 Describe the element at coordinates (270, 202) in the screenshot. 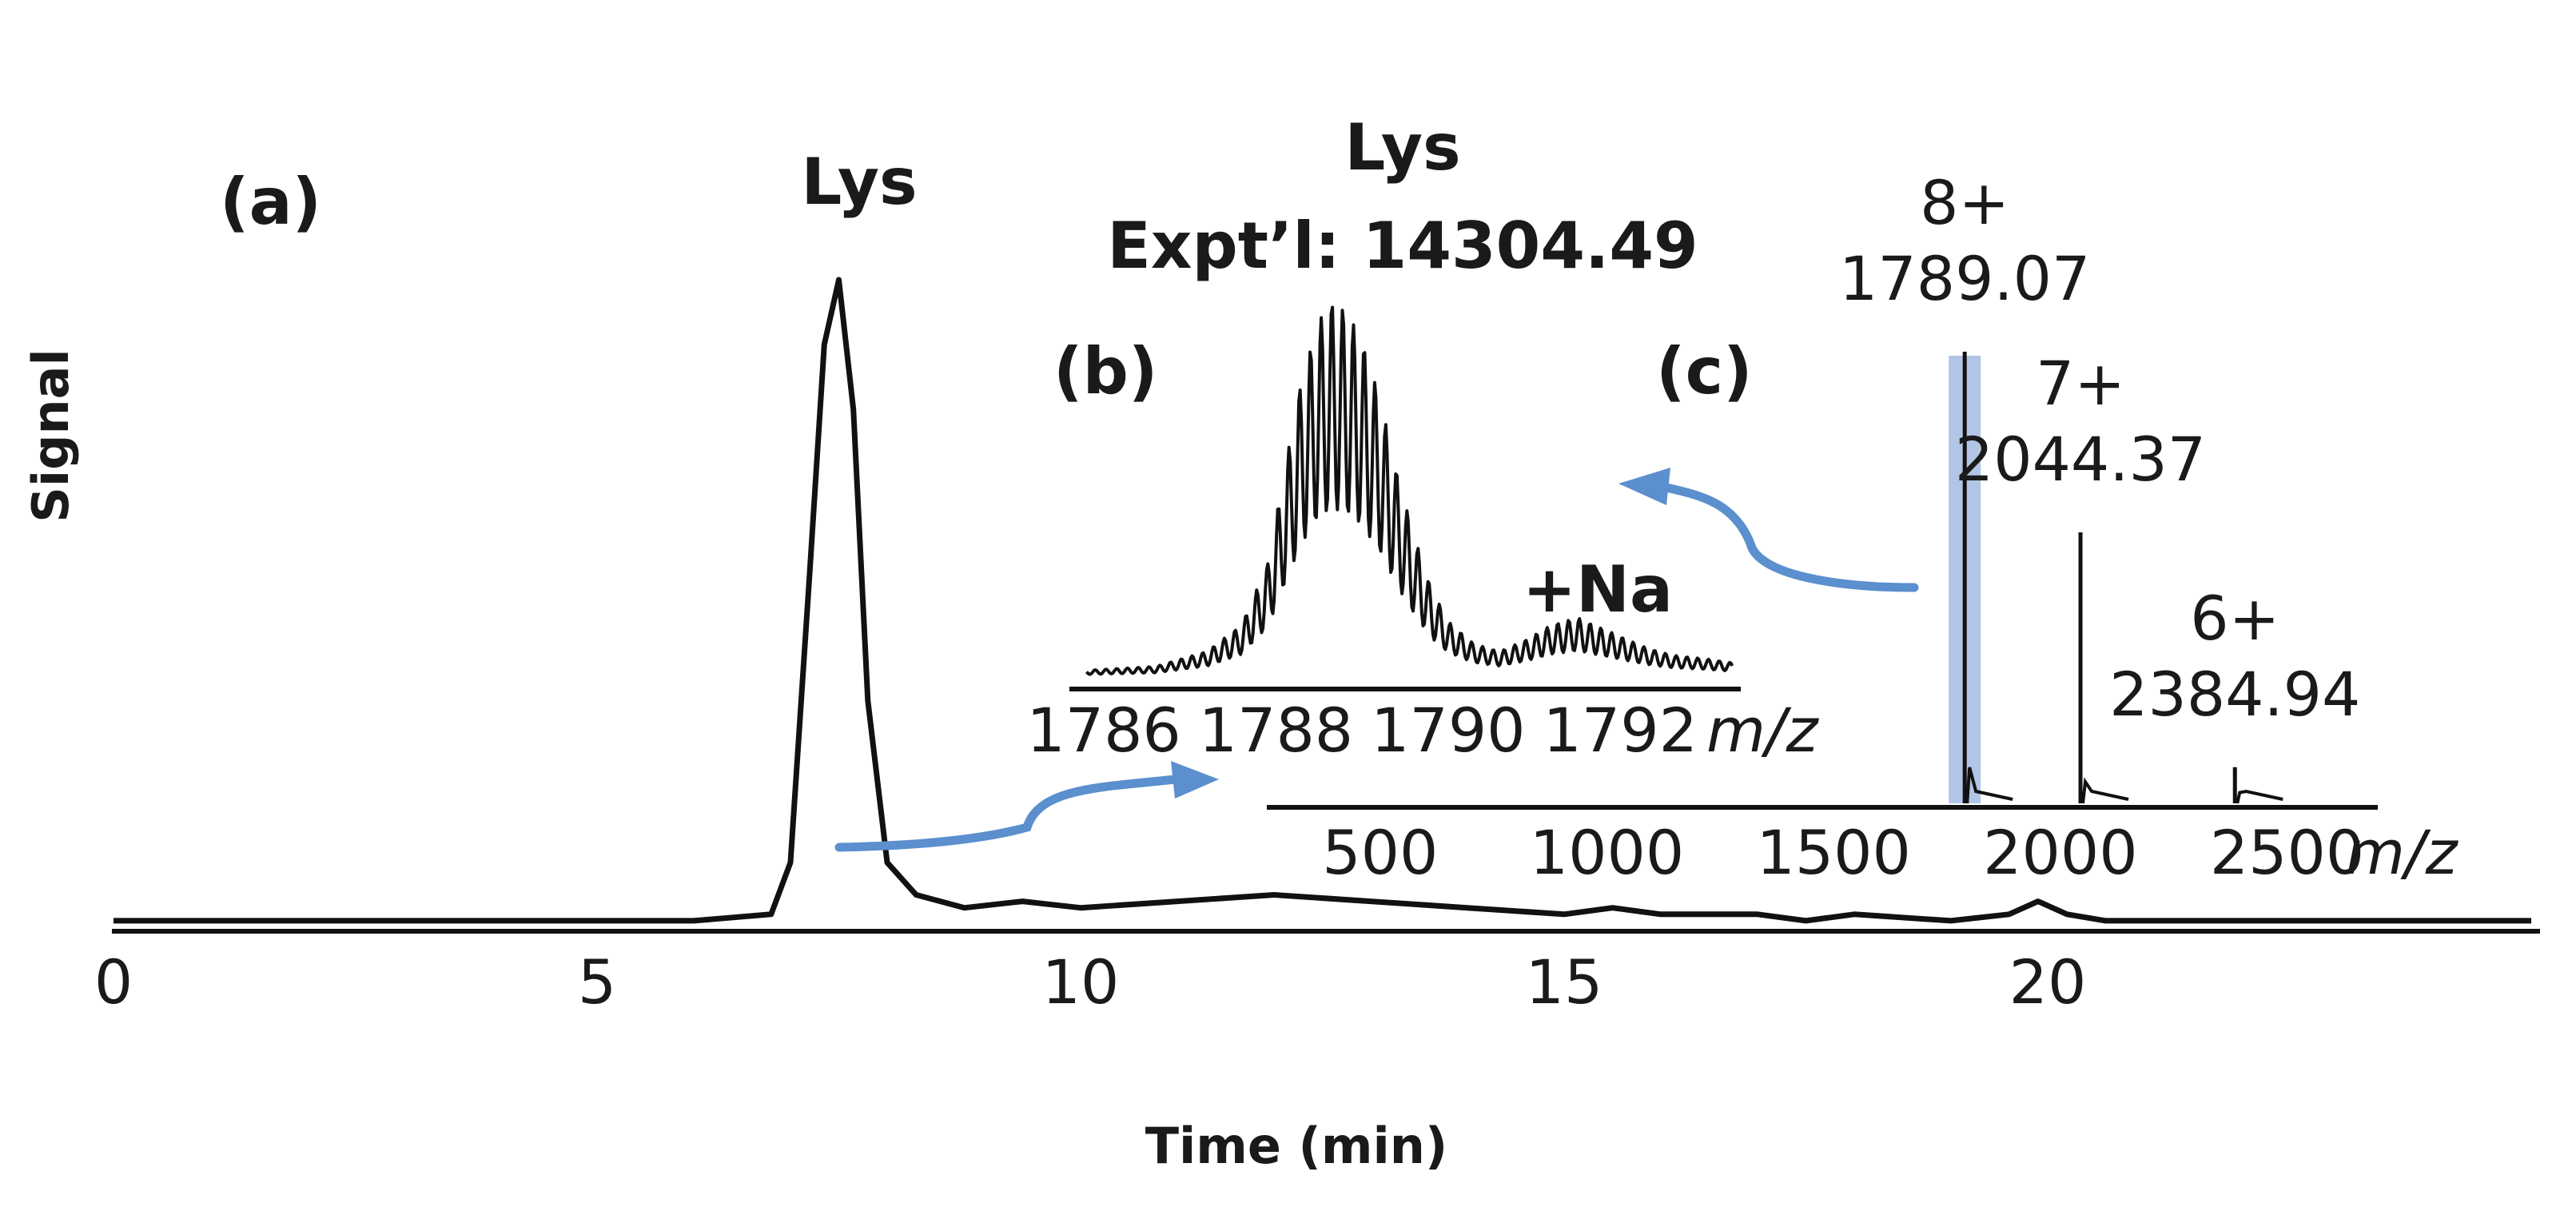

I see `panel-a-label: (a)` at that location.